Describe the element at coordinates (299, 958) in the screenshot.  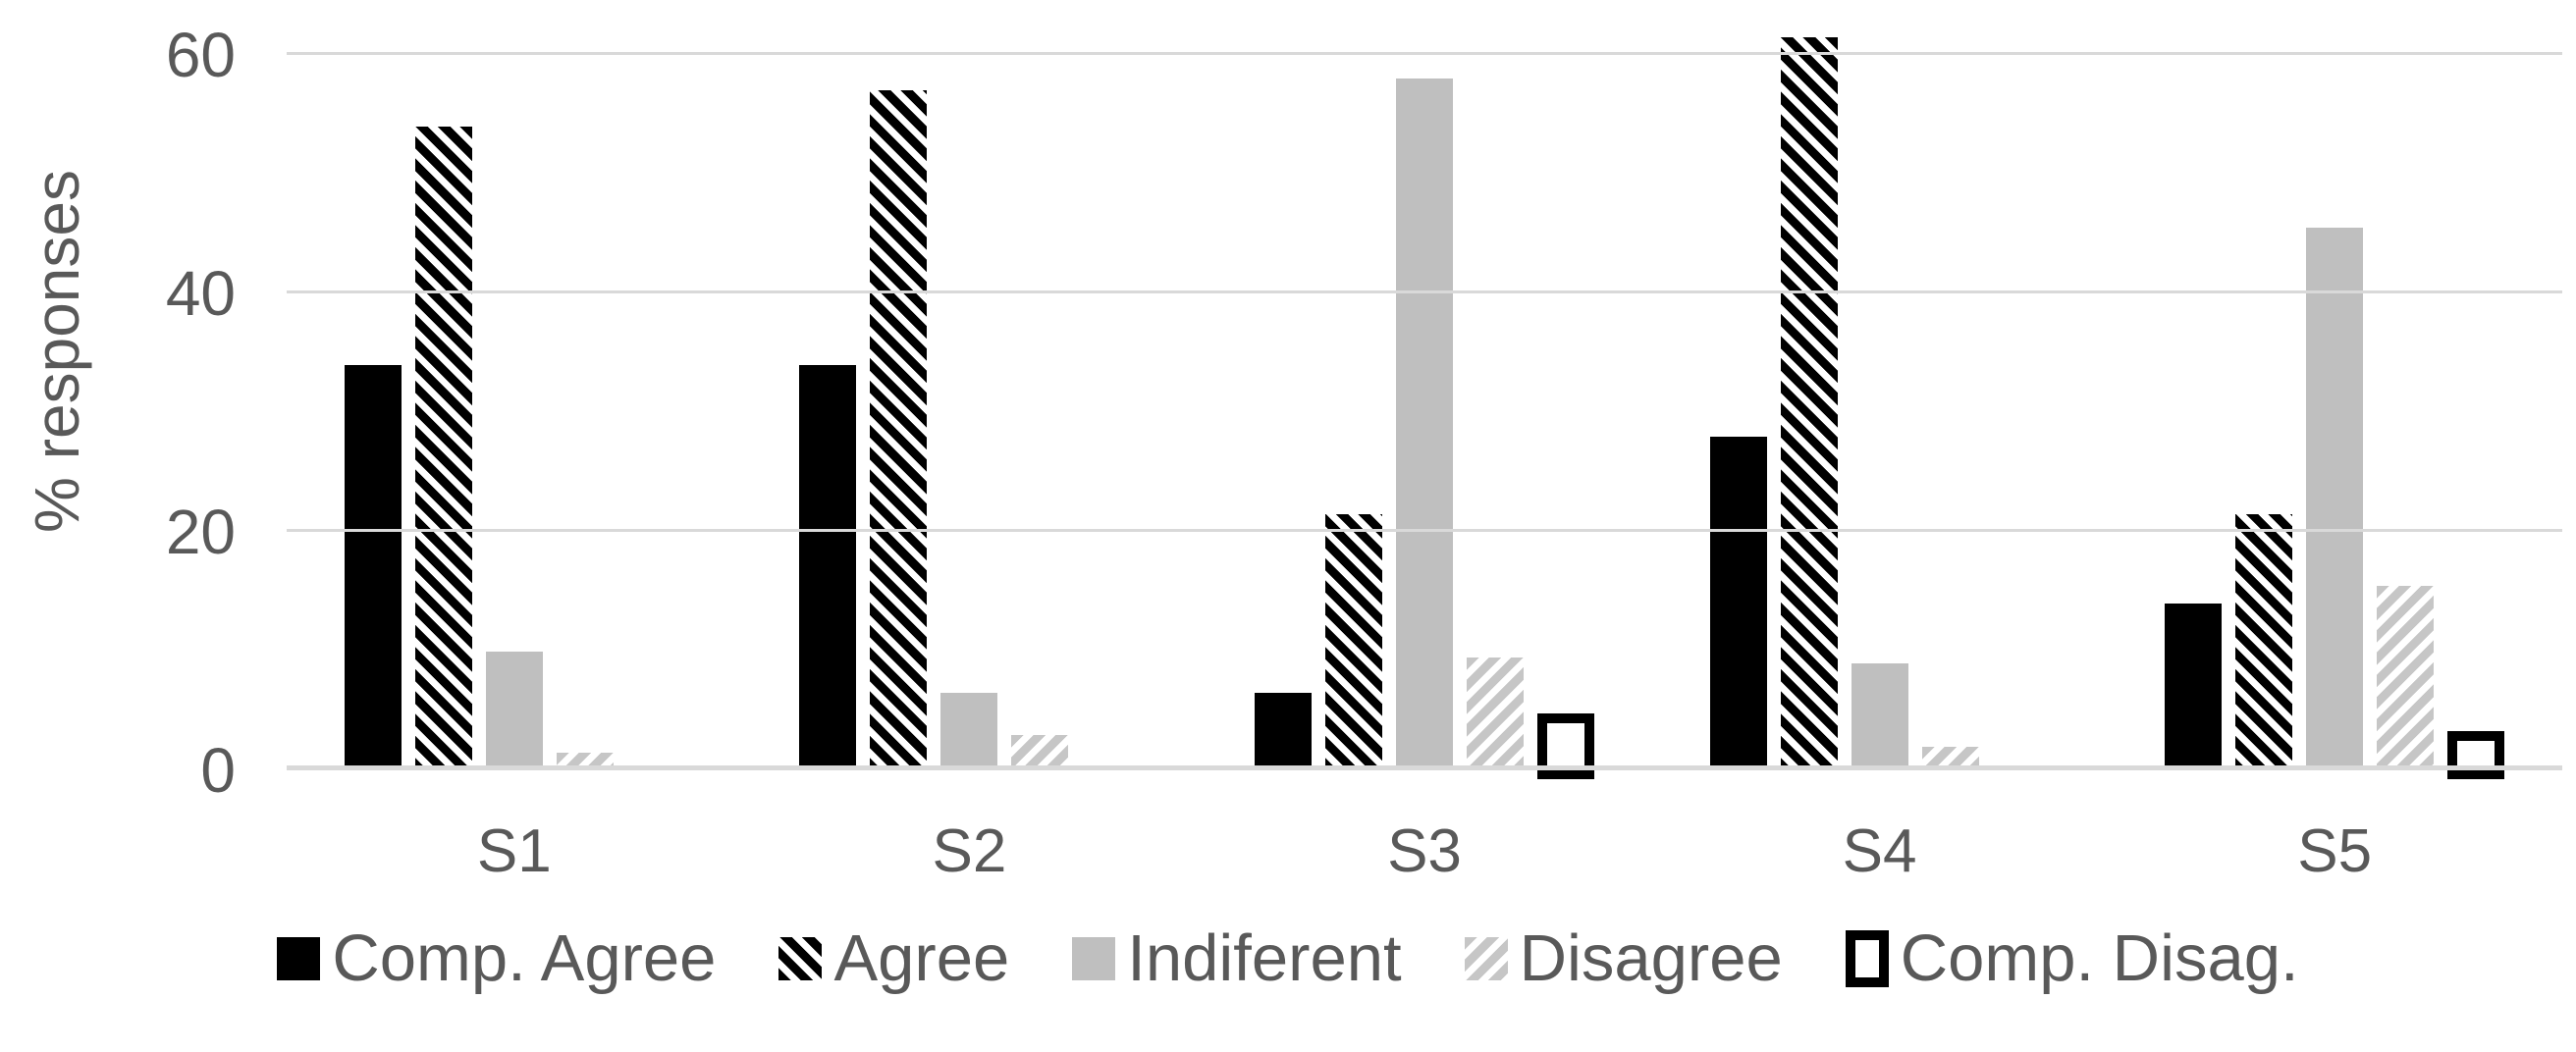
I see `legend-marker-comp-agree-icon` at that location.